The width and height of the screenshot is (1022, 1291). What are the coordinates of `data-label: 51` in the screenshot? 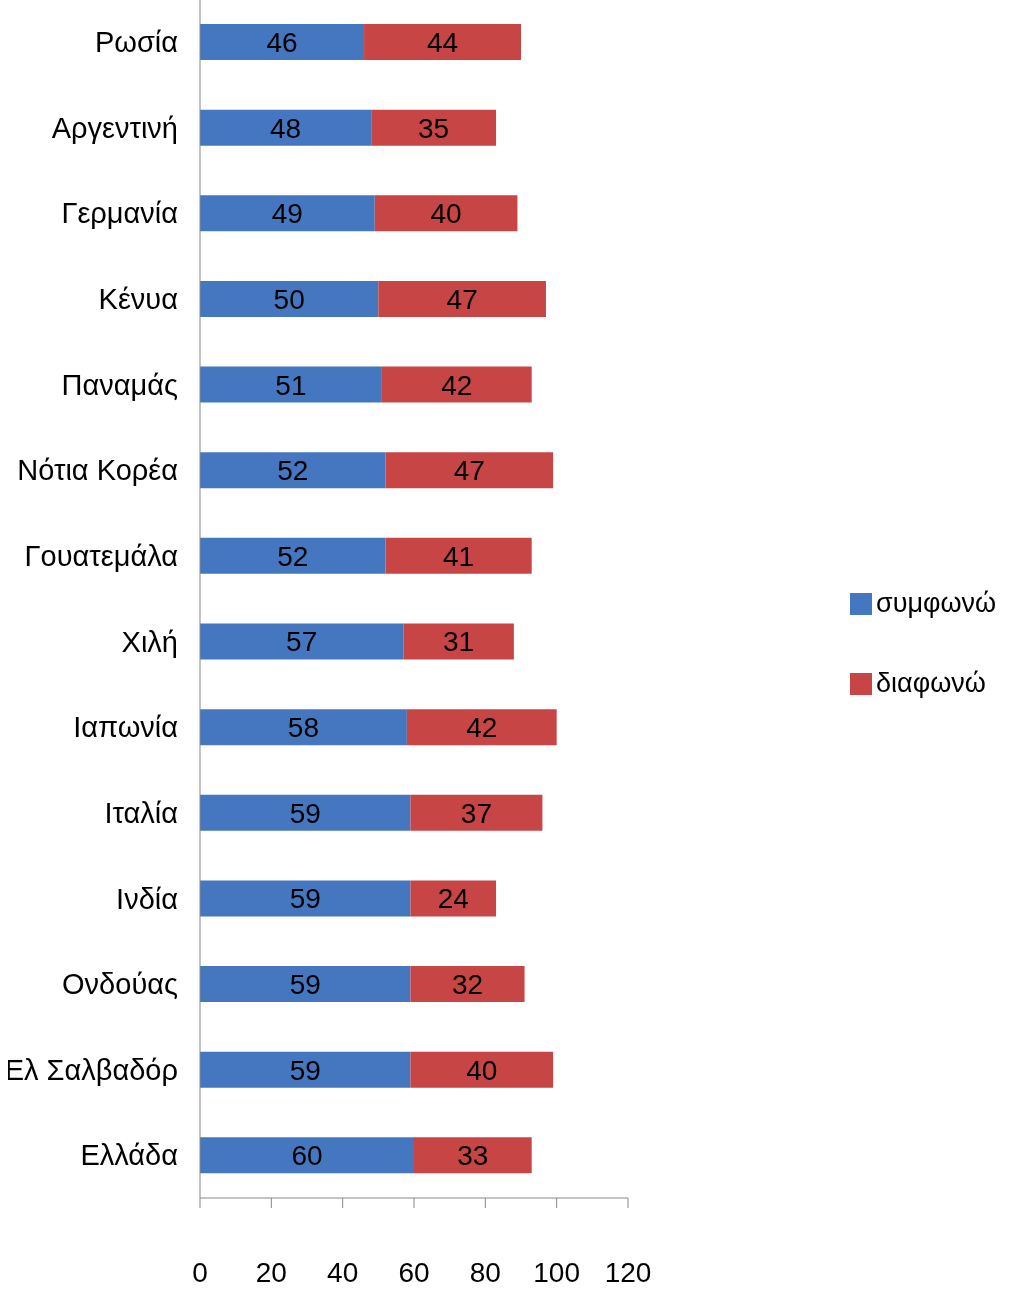 It's located at (291, 385).